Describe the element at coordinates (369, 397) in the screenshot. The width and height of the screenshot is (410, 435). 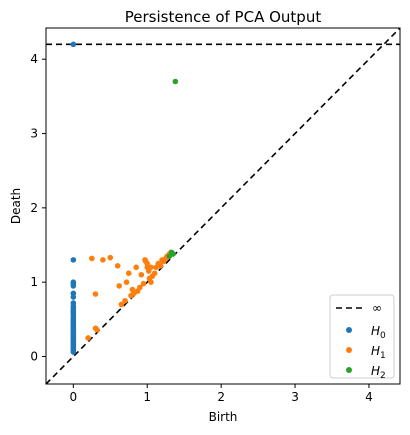
I see `x-tick-label: 4` at that location.